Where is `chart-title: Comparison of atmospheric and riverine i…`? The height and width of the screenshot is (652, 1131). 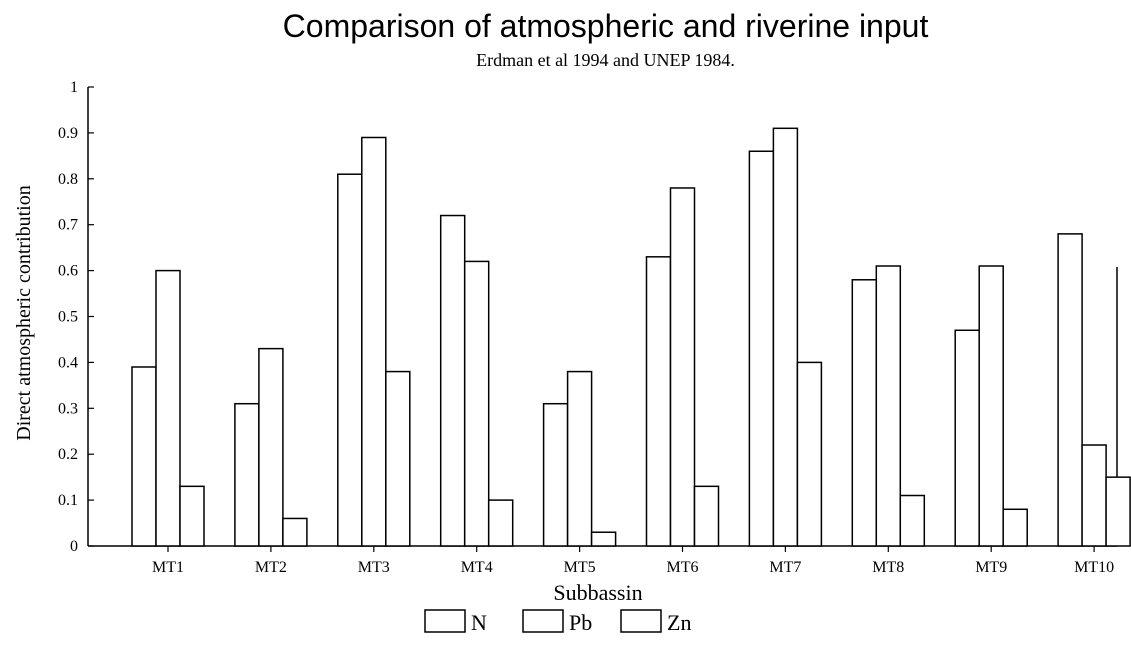
chart-title: Comparison of atmospheric and riverine i… is located at coordinates (605, 26).